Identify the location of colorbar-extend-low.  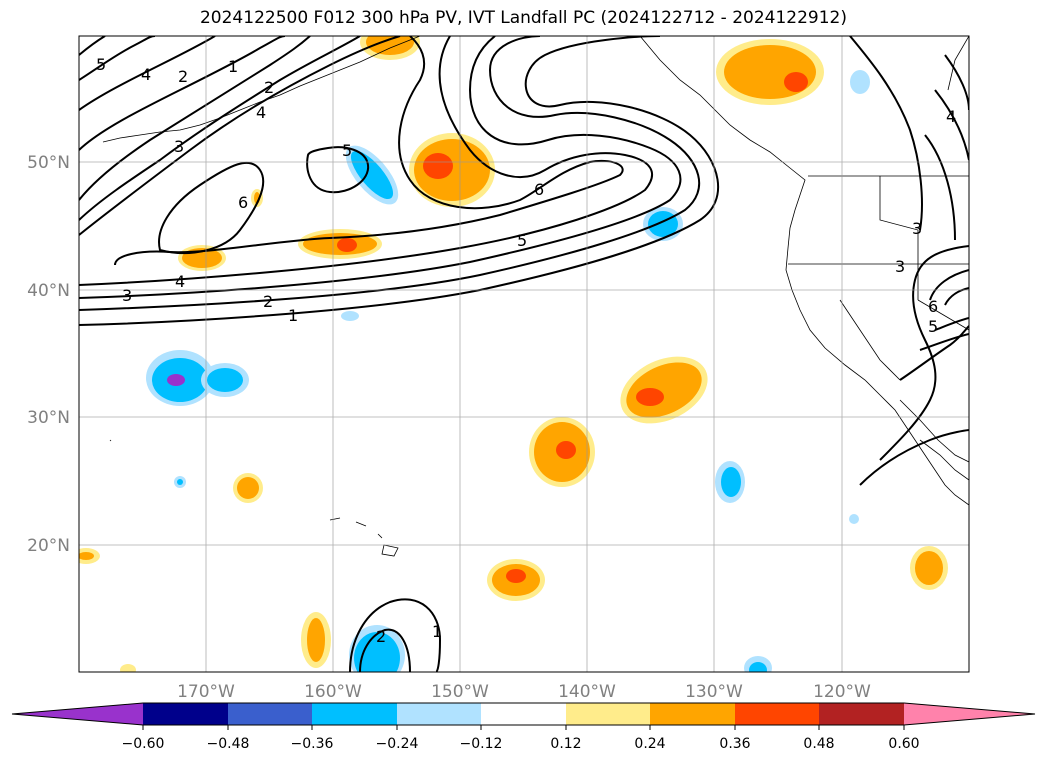
(77, 714).